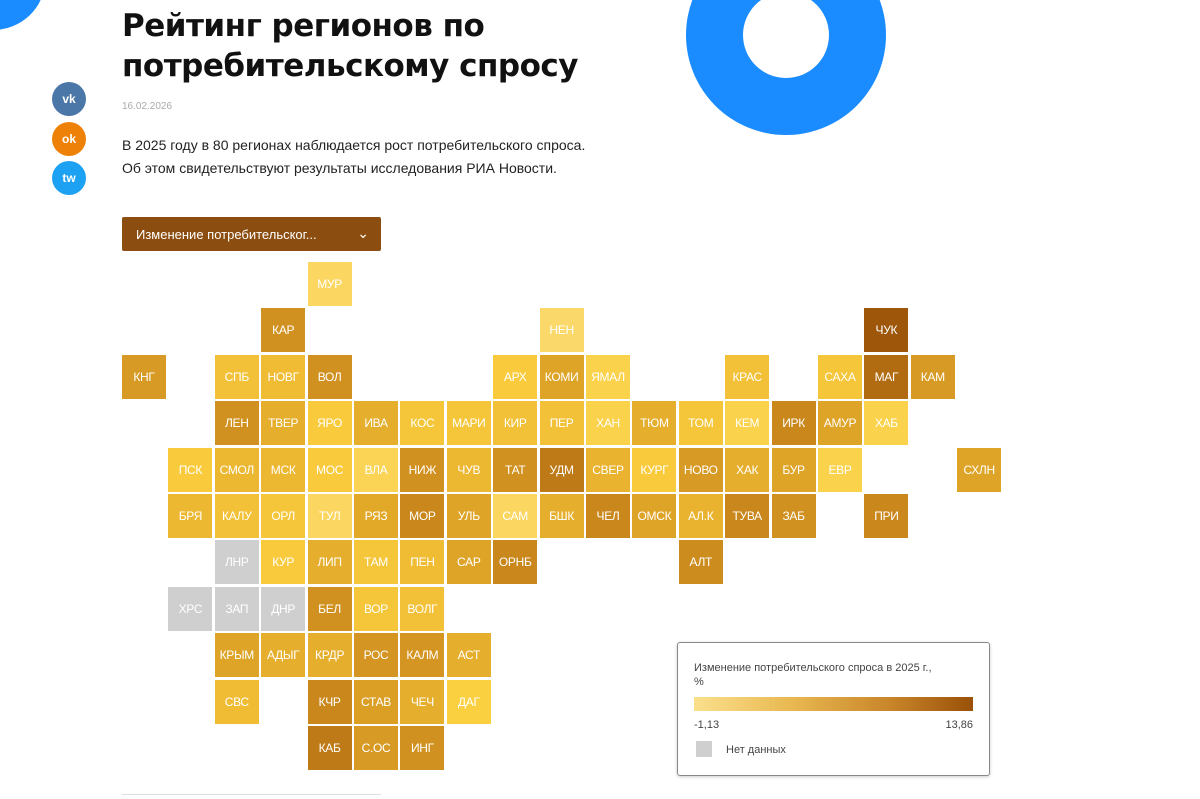 The width and height of the screenshot is (1200, 799). I want to click on region-tile: СТАВ, so click(376, 701).